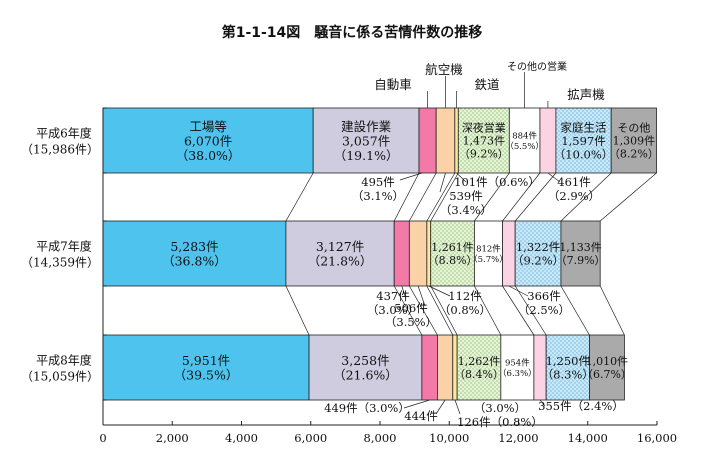  Describe the element at coordinates (573, 182) in the screenshot. I see `data-label: 461件` at that location.